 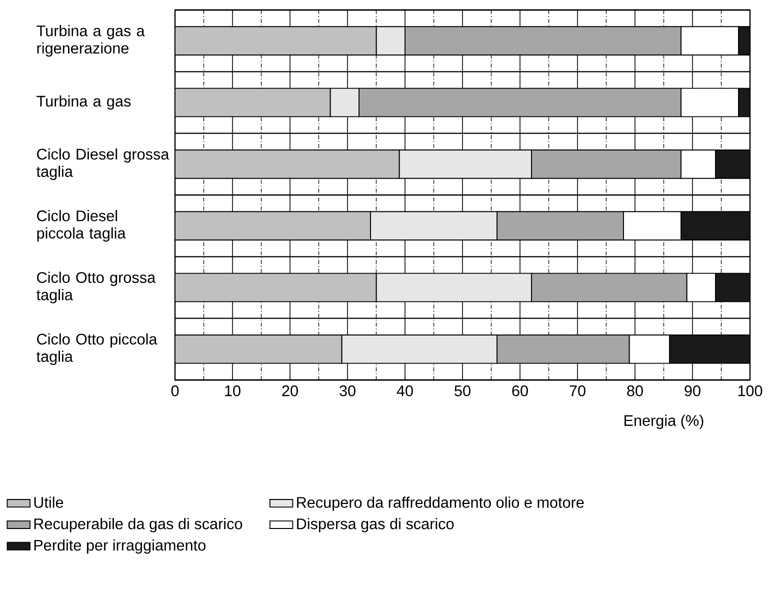 What do you see at coordinates (375, 525) in the screenshot?
I see `legend-label: Dispersa gas di scarico` at bounding box center [375, 525].